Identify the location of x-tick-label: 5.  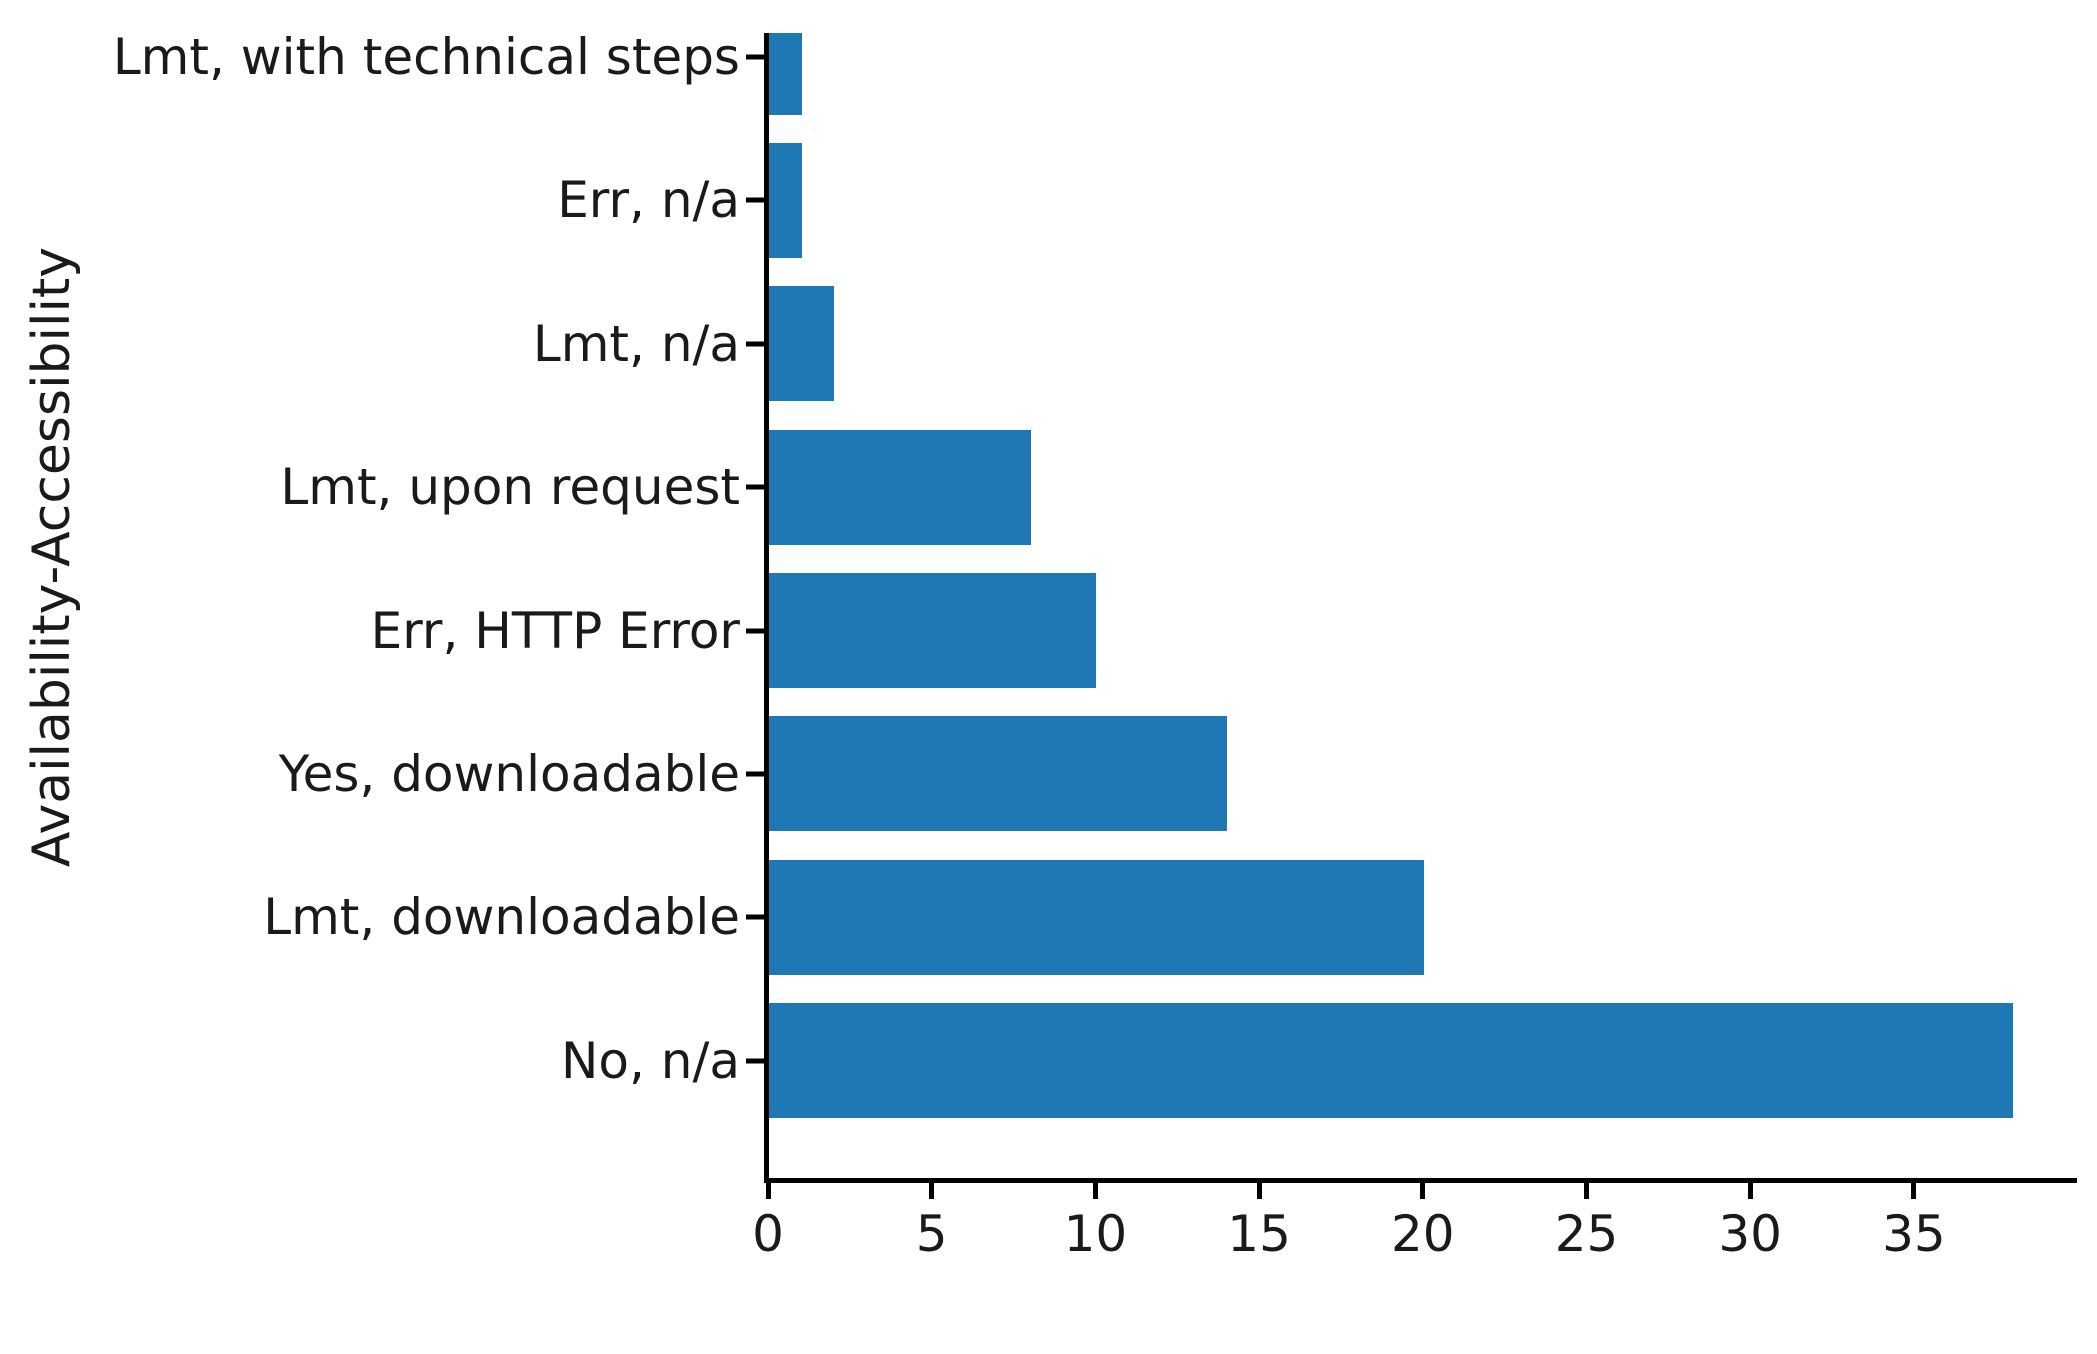
(931, 1234).